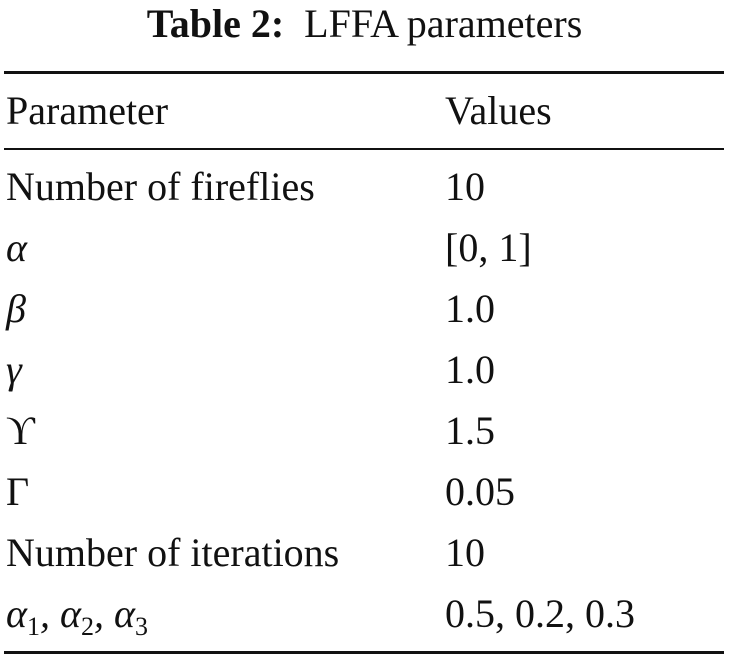  What do you see at coordinates (540, 613) in the screenshot?
I see `value-cell: 0.5, 0.2, 0.3` at bounding box center [540, 613].